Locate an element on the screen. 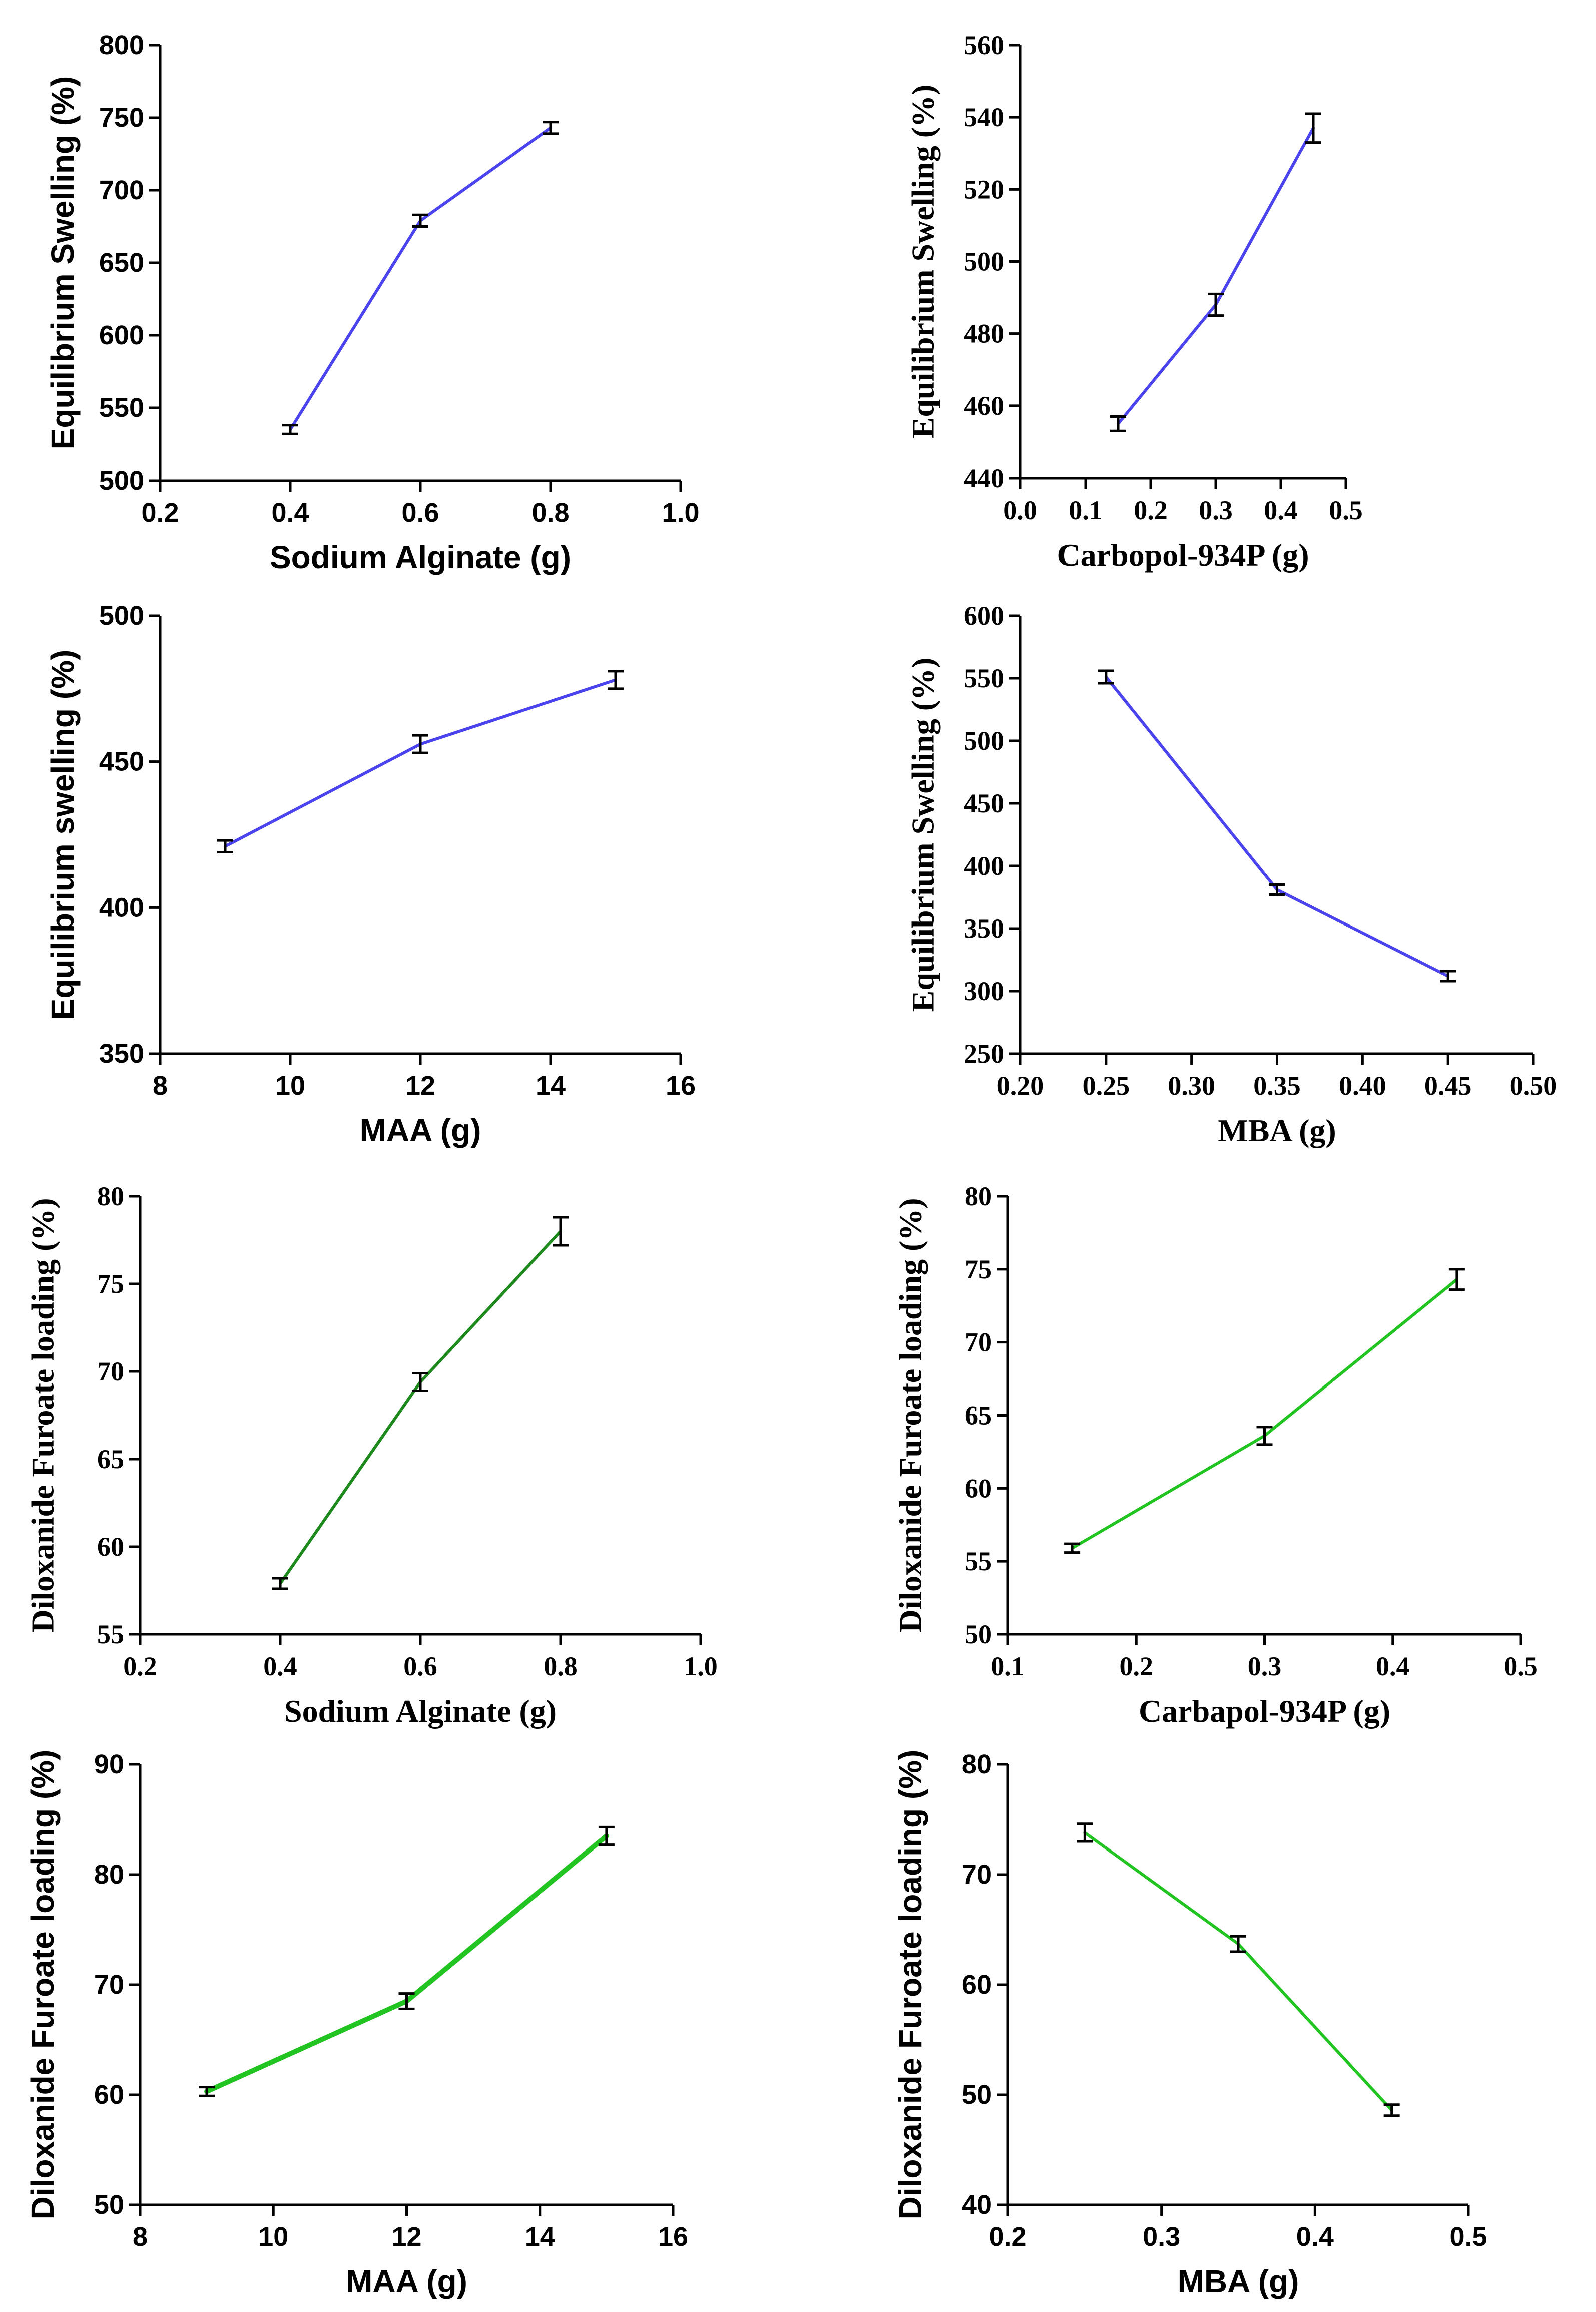 This screenshot has width=1596, height=2312. y-tick-label: 460 is located at coordinates (984, 406).